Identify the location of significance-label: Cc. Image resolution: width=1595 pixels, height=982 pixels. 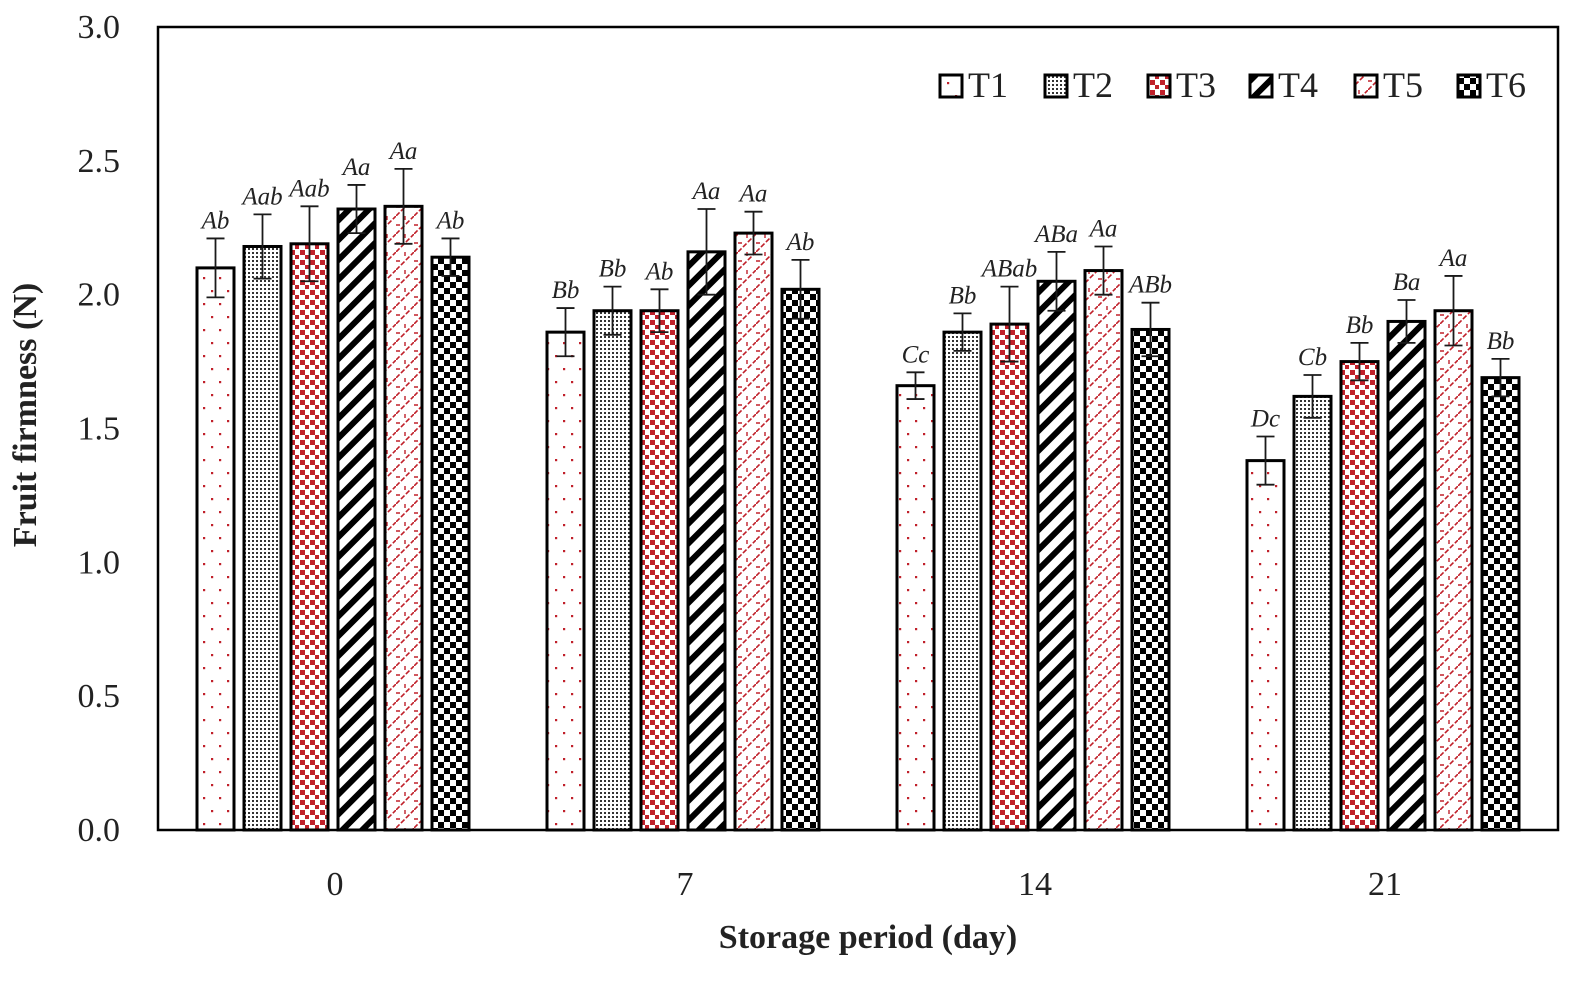
(916, 354).